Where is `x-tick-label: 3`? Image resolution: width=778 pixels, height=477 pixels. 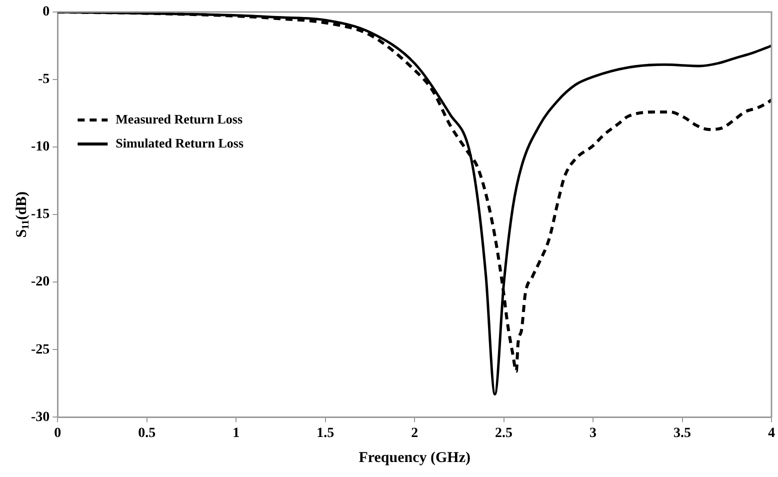
x-tick-label: 3 is located at coordinates (593, 434).